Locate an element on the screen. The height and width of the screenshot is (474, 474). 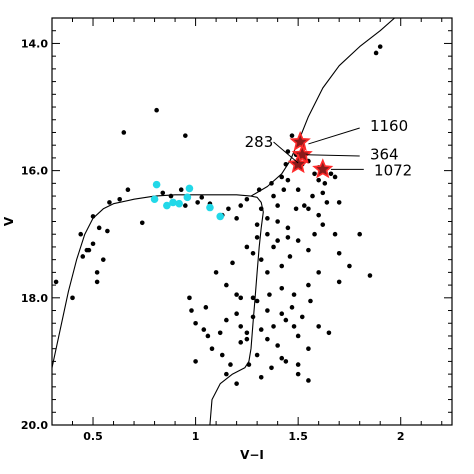
x-tick-label: 1.5 is located at coordinates (298, 436).